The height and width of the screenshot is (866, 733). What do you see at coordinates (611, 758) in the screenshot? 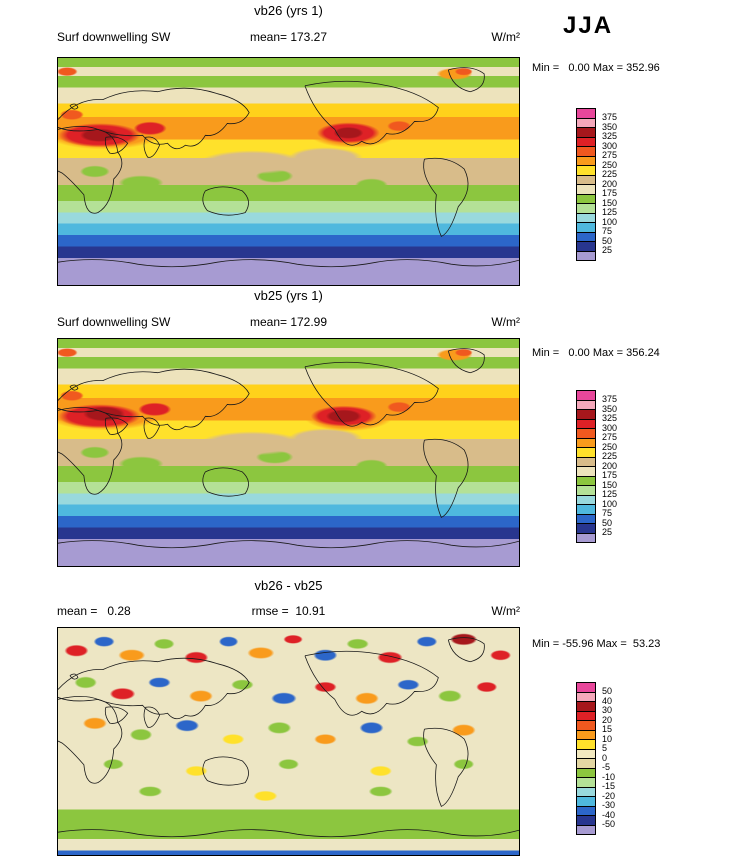
I see `colorbar-difference: 50 40 30 20 15 10 5 0 -5 -10 -15 -20 -30 -40 -50` at bounding box center [611, 758].